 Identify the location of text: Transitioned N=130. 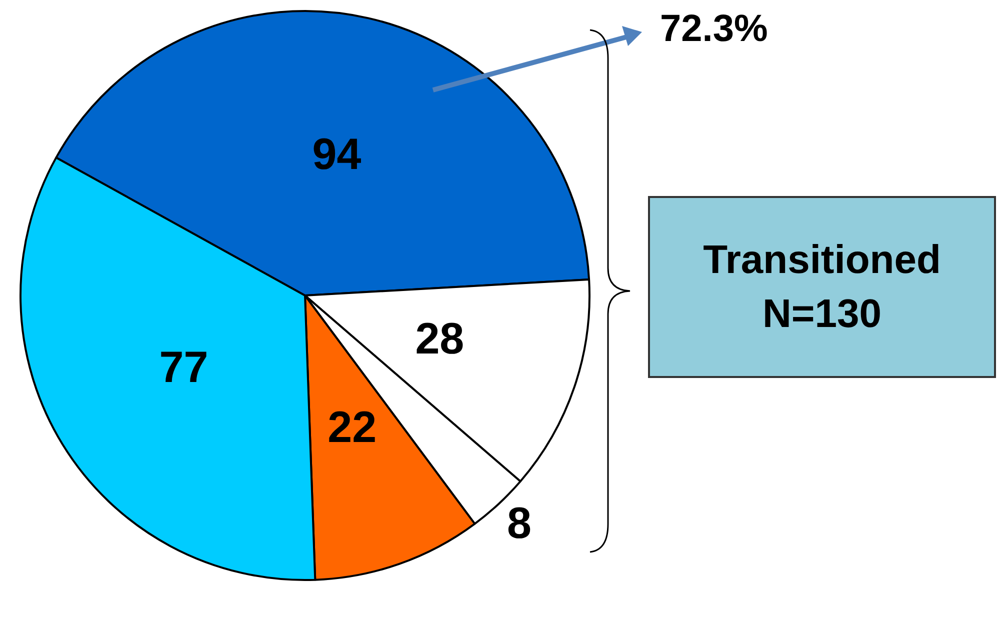
(822, 287).